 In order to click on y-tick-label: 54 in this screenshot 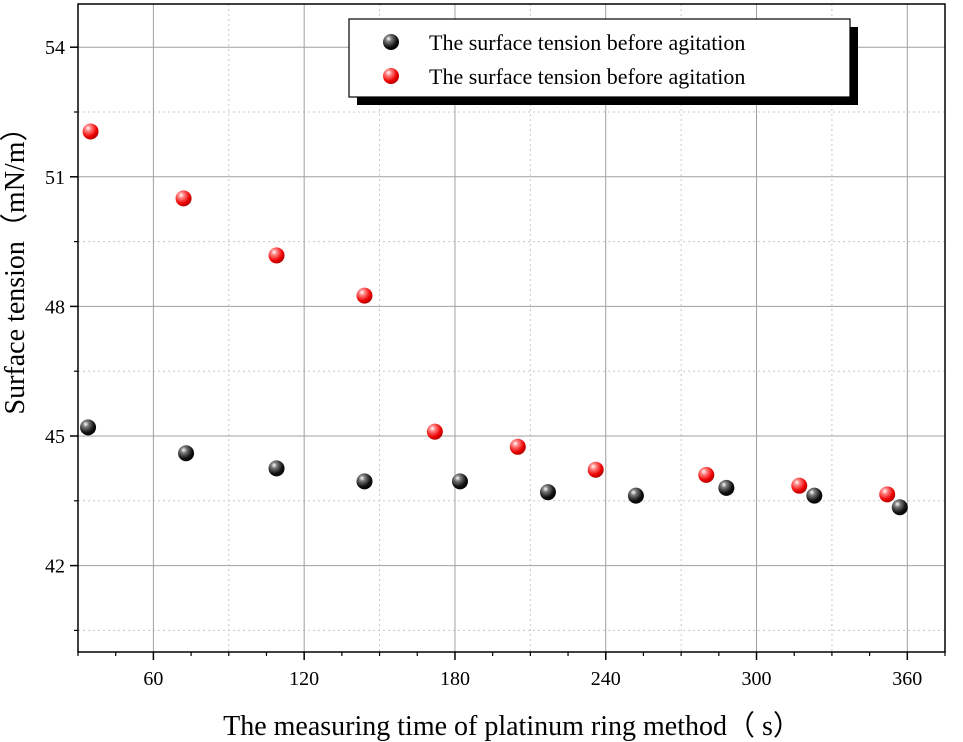, I will do `click(55, 48)`.